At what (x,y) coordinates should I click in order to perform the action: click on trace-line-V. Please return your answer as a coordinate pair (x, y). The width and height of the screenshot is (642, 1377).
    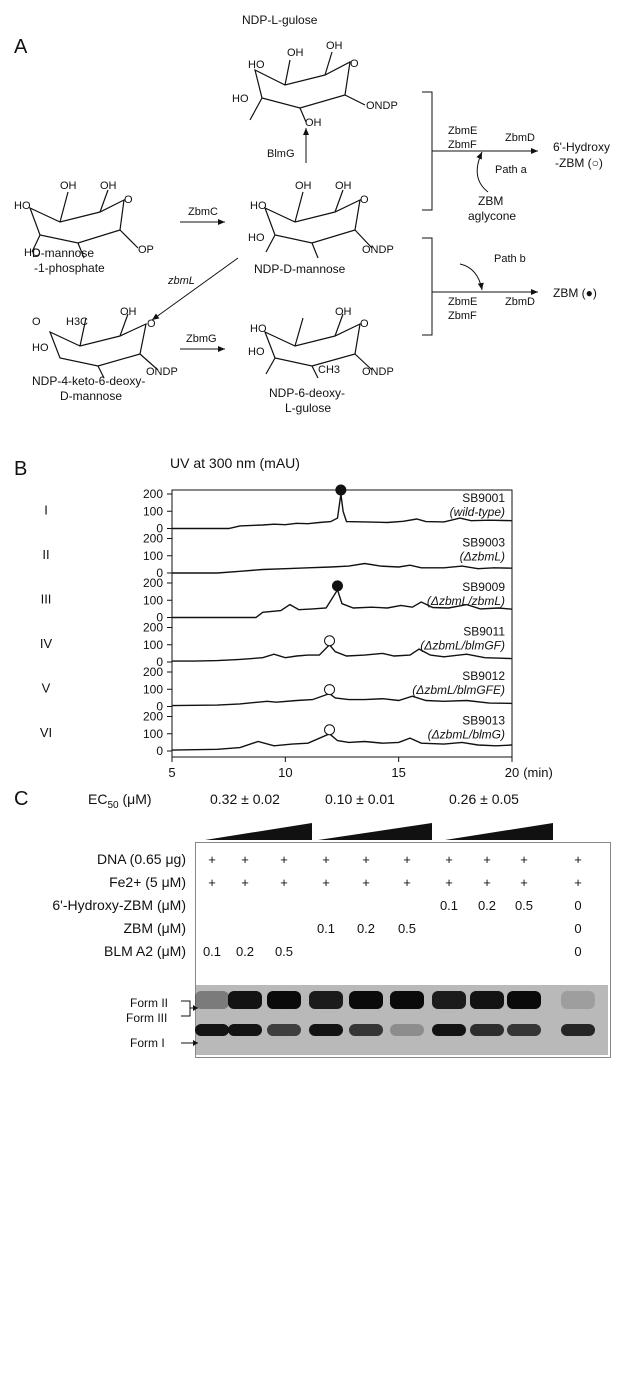
    Looking at the image, I should click on (342, 699).